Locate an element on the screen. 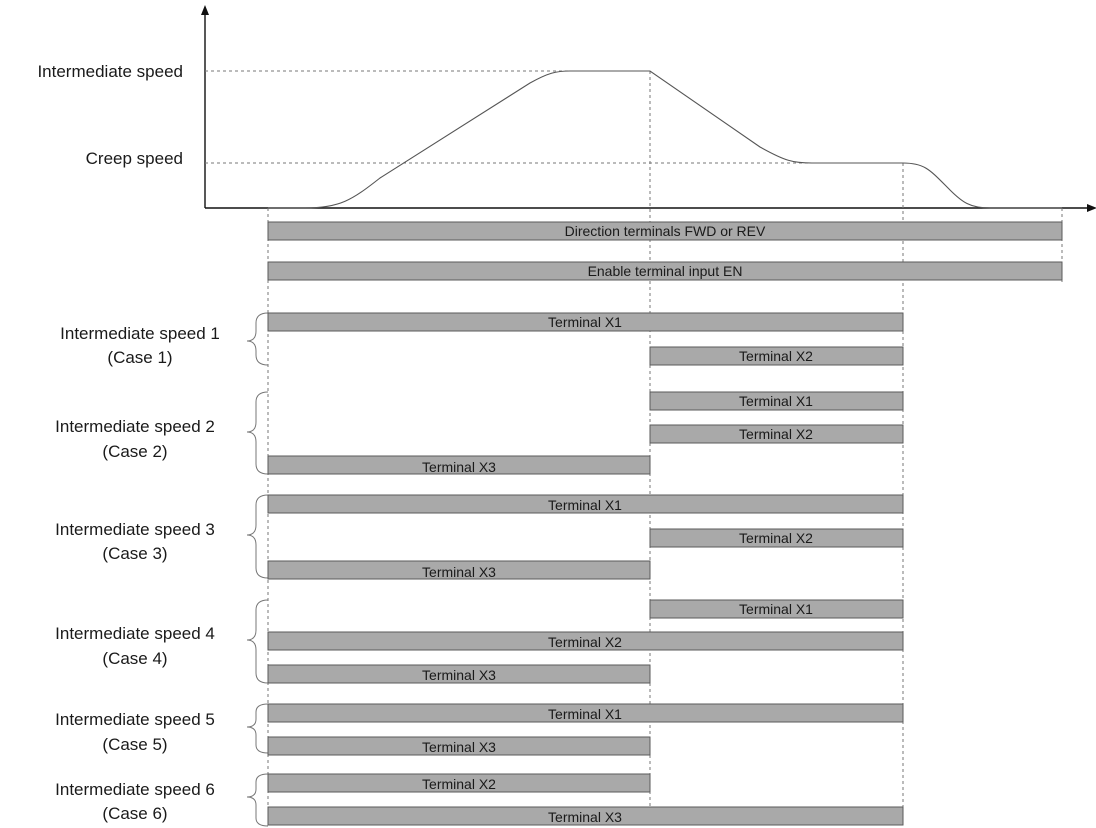 The image size is (1096, 828). case-subtitle: (Case 2) is located at coordinates (134, 451).